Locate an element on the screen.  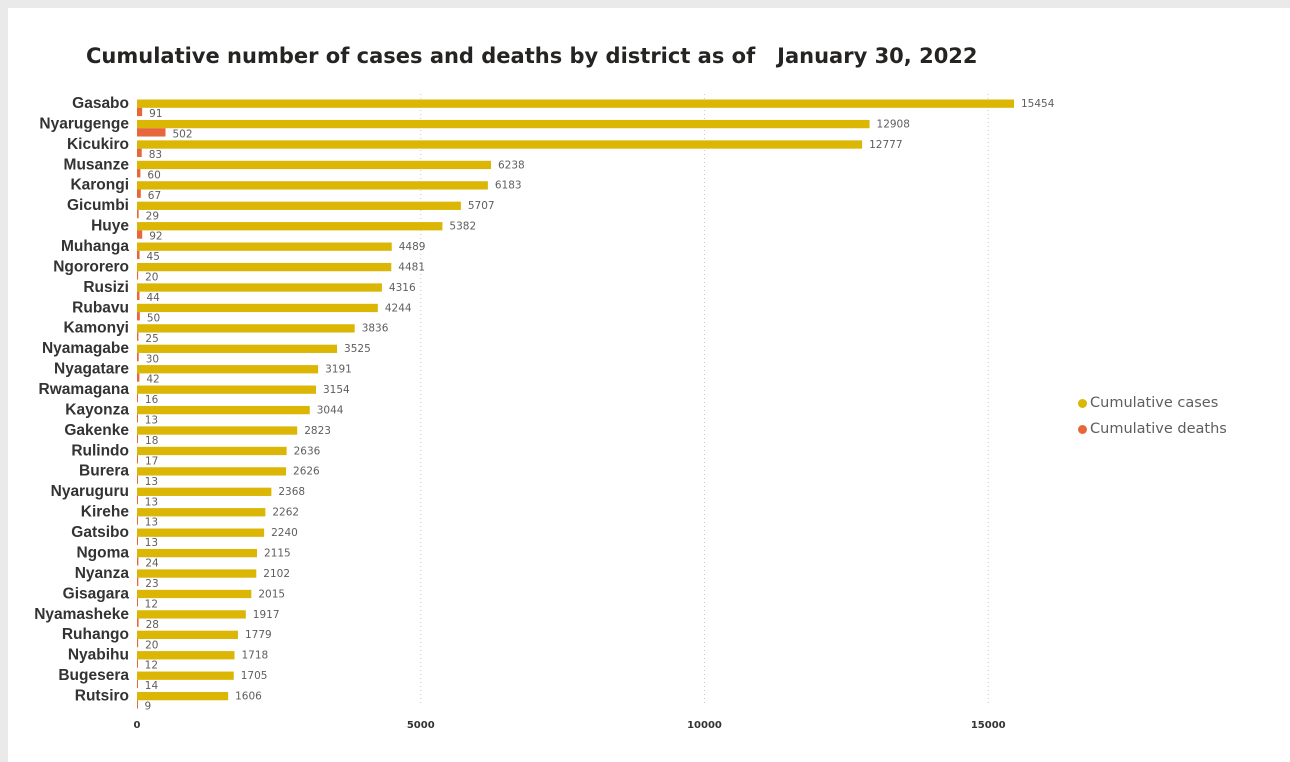
deaths-value-label: 18 is located at coordinates (151, 441).